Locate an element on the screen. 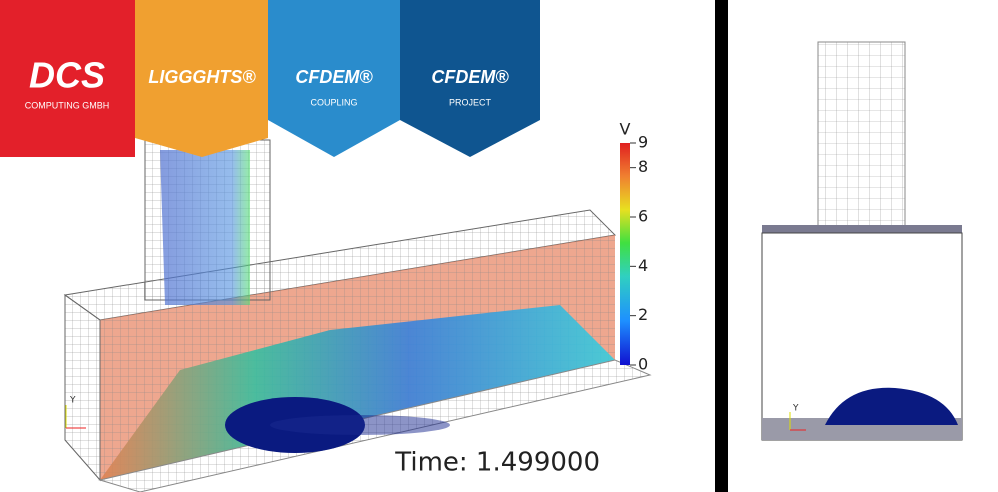  logo-title: DCS is located at coordinates (67, 75).